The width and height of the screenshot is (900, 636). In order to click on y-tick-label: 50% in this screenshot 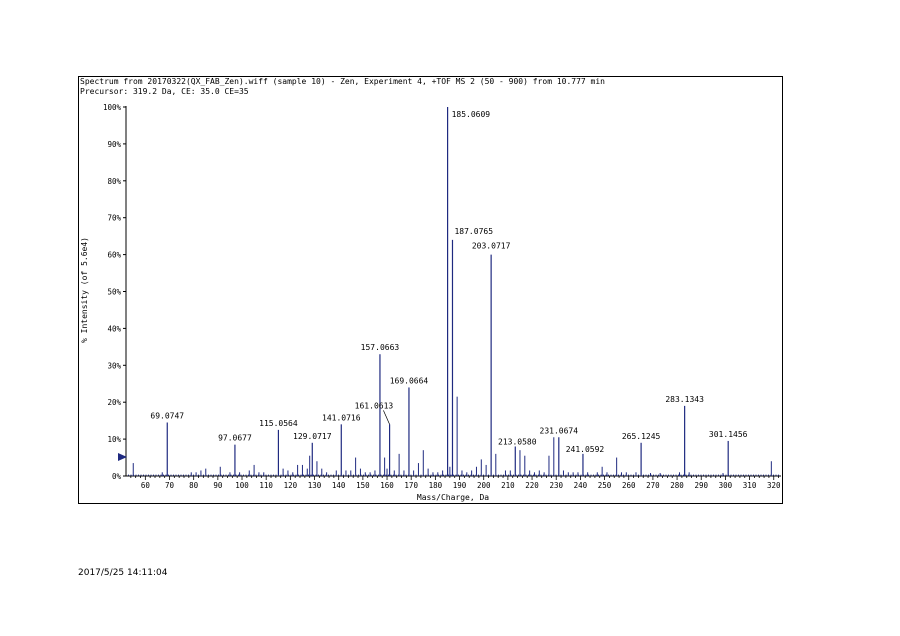, I will do `click(114, 292)`.